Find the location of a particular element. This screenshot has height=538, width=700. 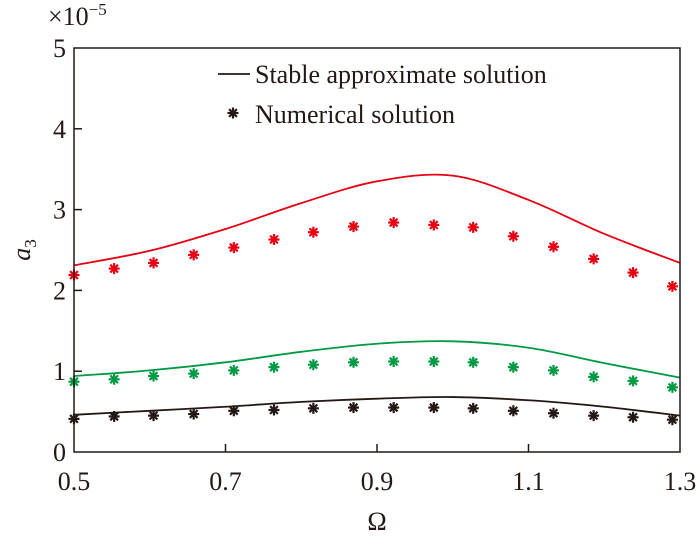

x-tick-label: 1.3 is located at coordinates (680, 481).